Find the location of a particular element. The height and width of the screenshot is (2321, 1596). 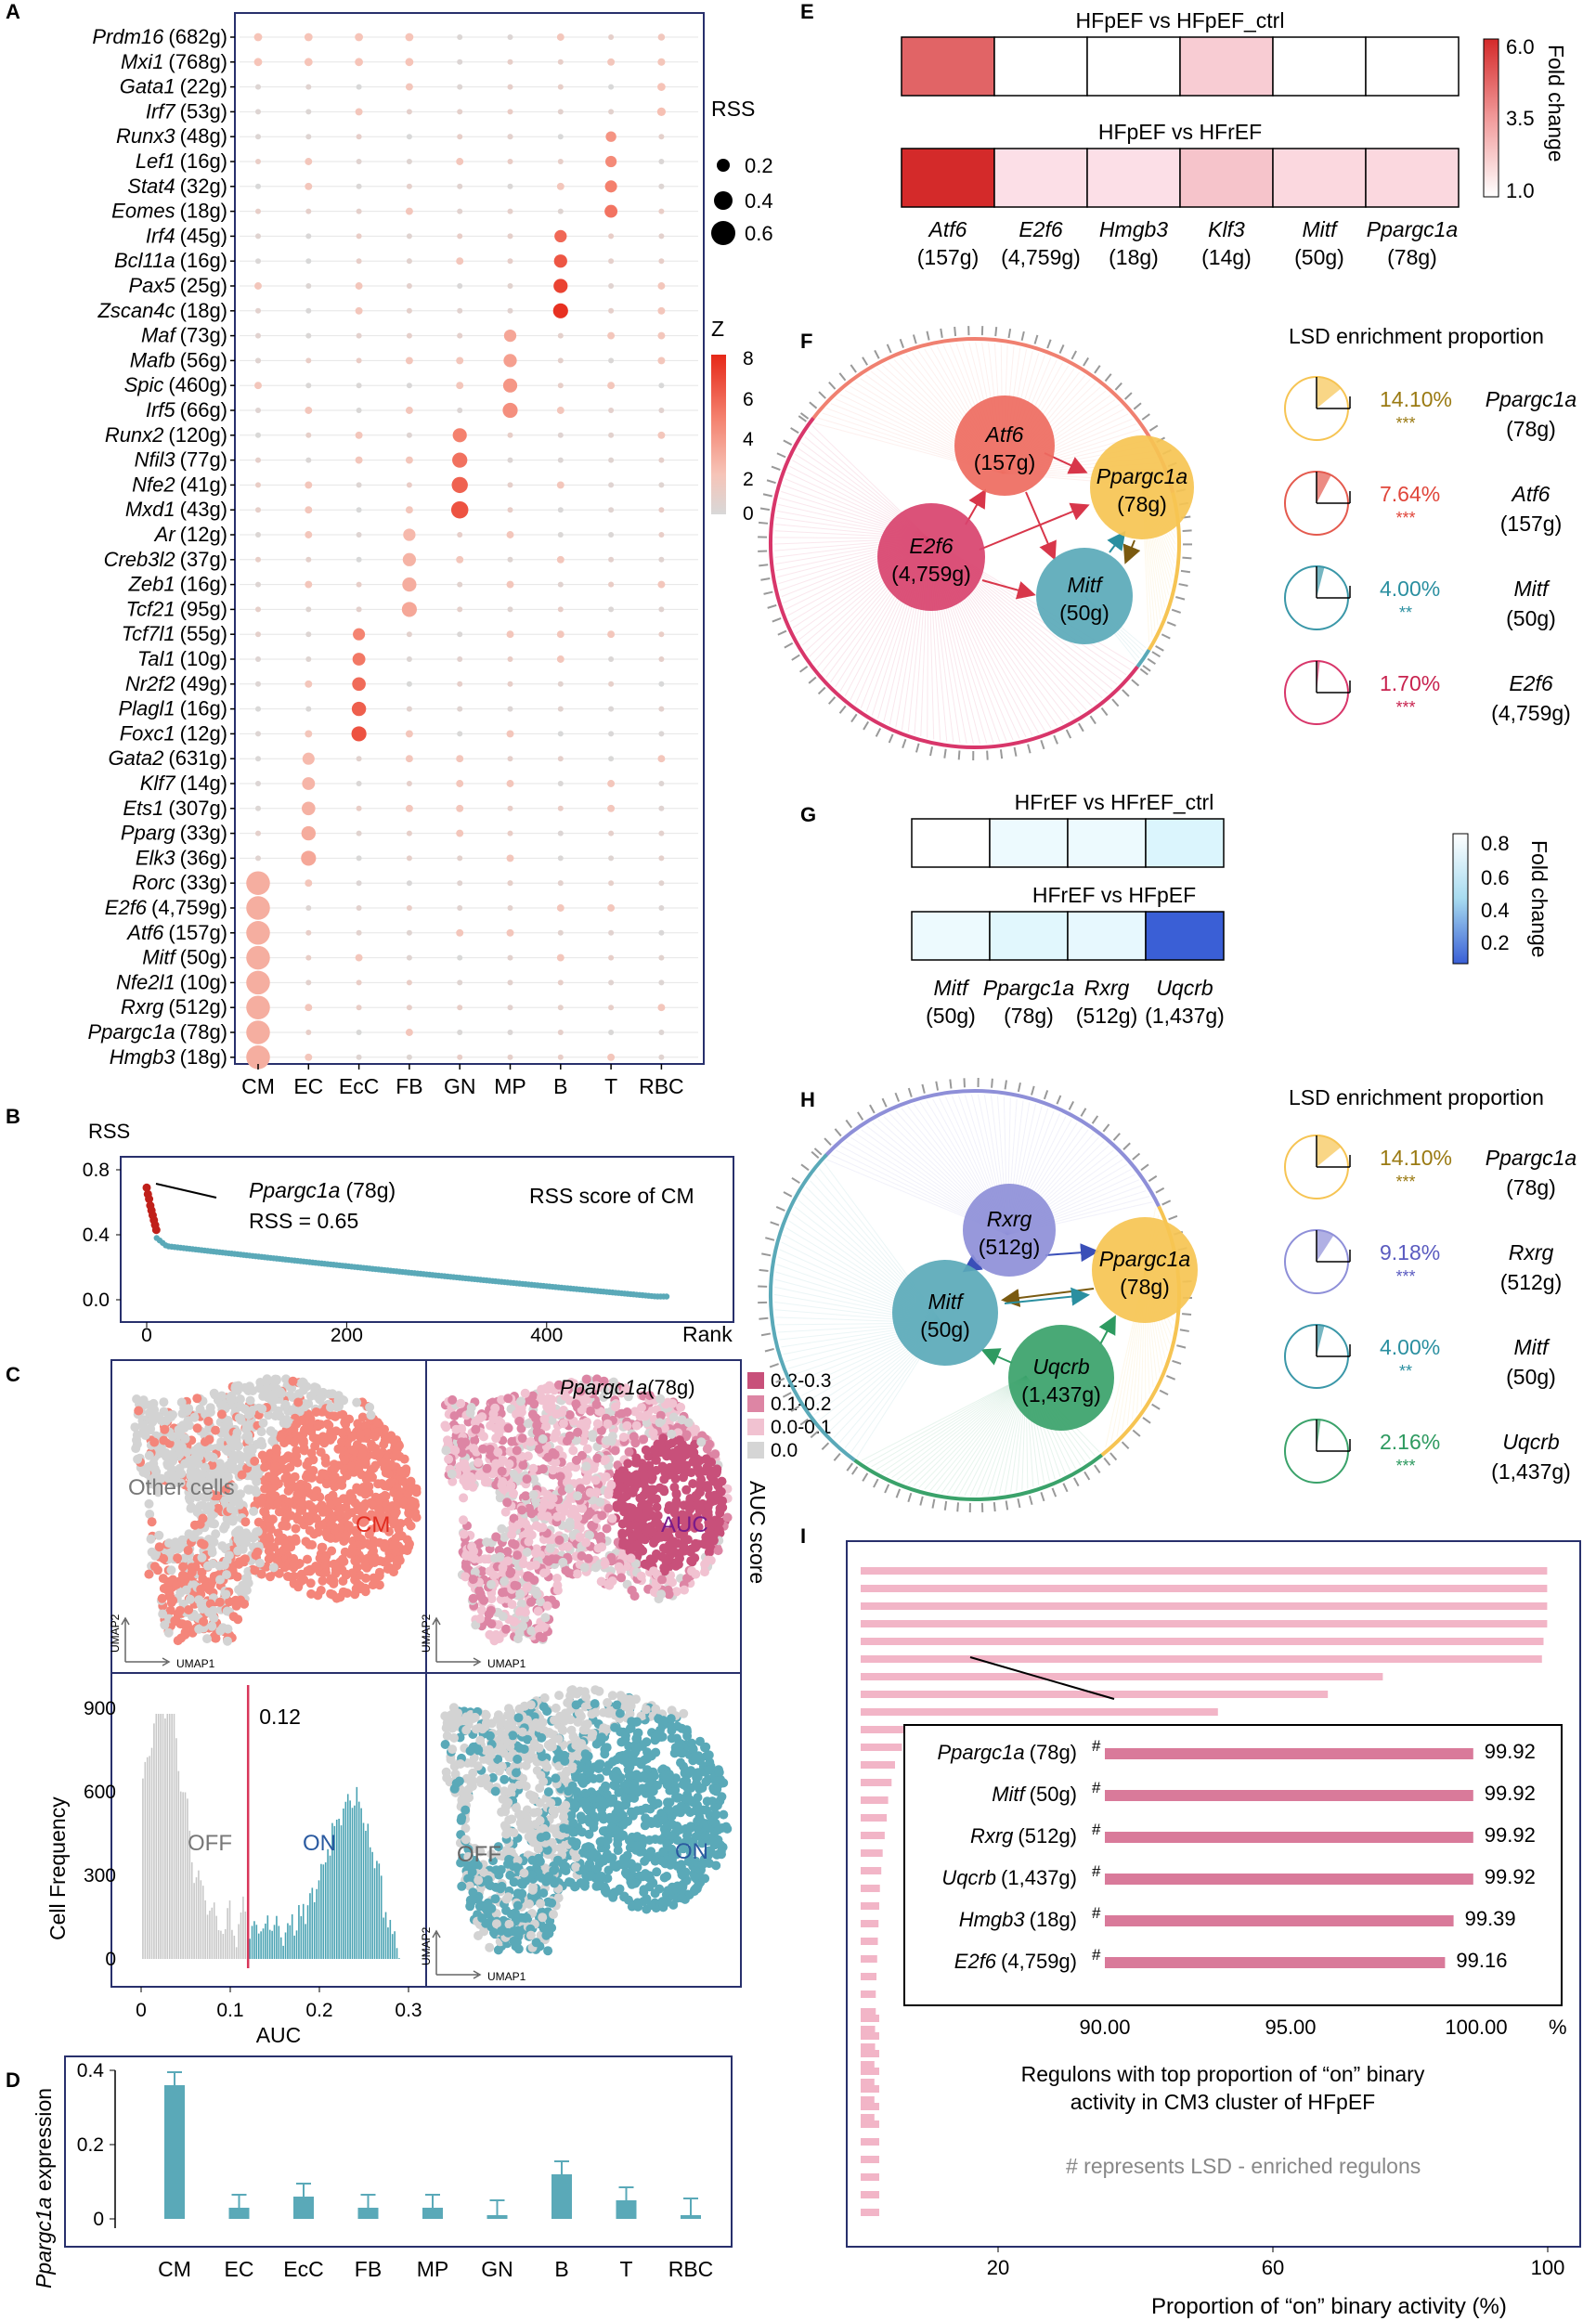

regulon-label: Runx3 (48g) is located at coordinates (172, 136).